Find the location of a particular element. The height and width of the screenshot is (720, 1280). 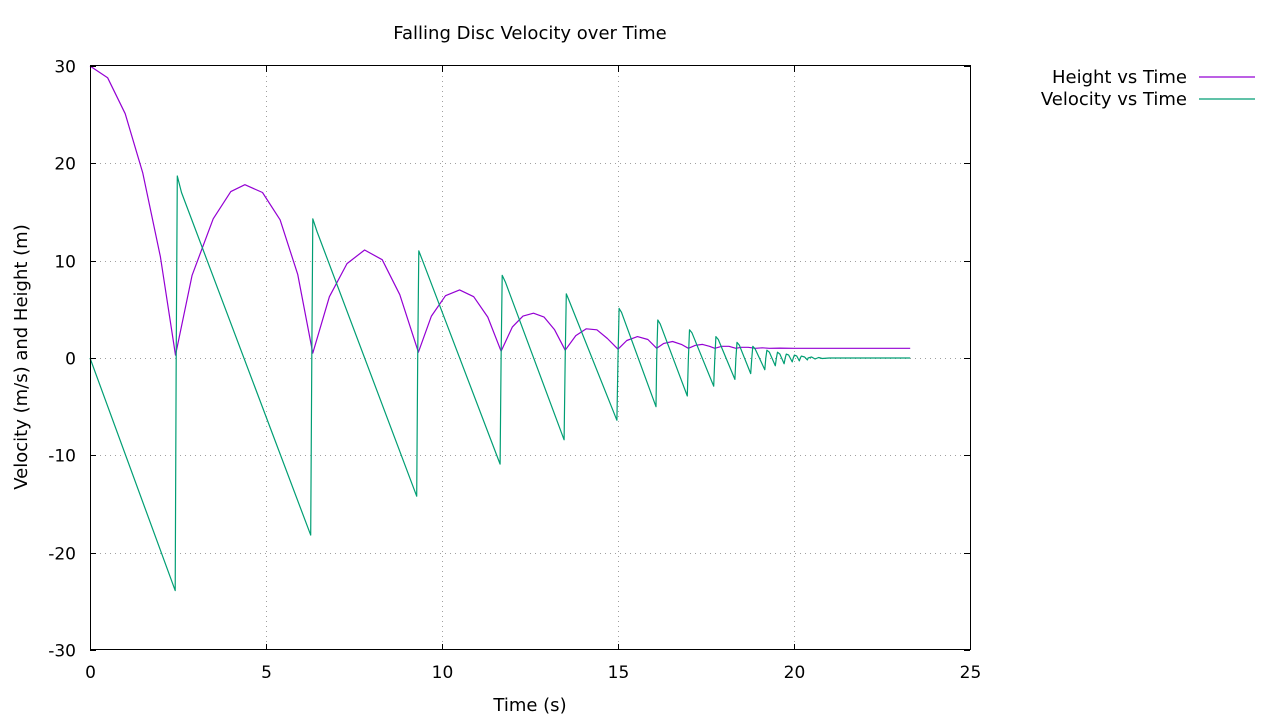

y-tick-label: 10 is located at coordinates (65, 263).